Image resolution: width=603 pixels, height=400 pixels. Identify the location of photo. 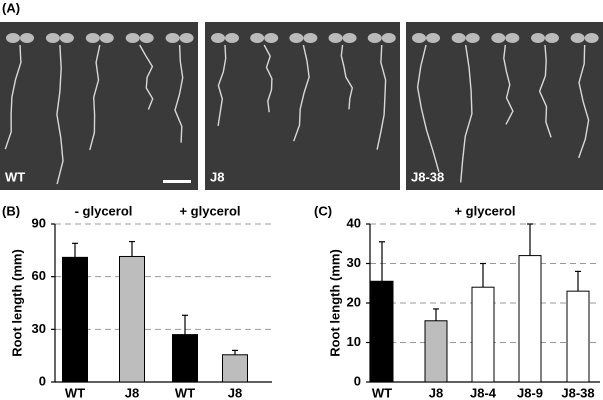
(302, 106).